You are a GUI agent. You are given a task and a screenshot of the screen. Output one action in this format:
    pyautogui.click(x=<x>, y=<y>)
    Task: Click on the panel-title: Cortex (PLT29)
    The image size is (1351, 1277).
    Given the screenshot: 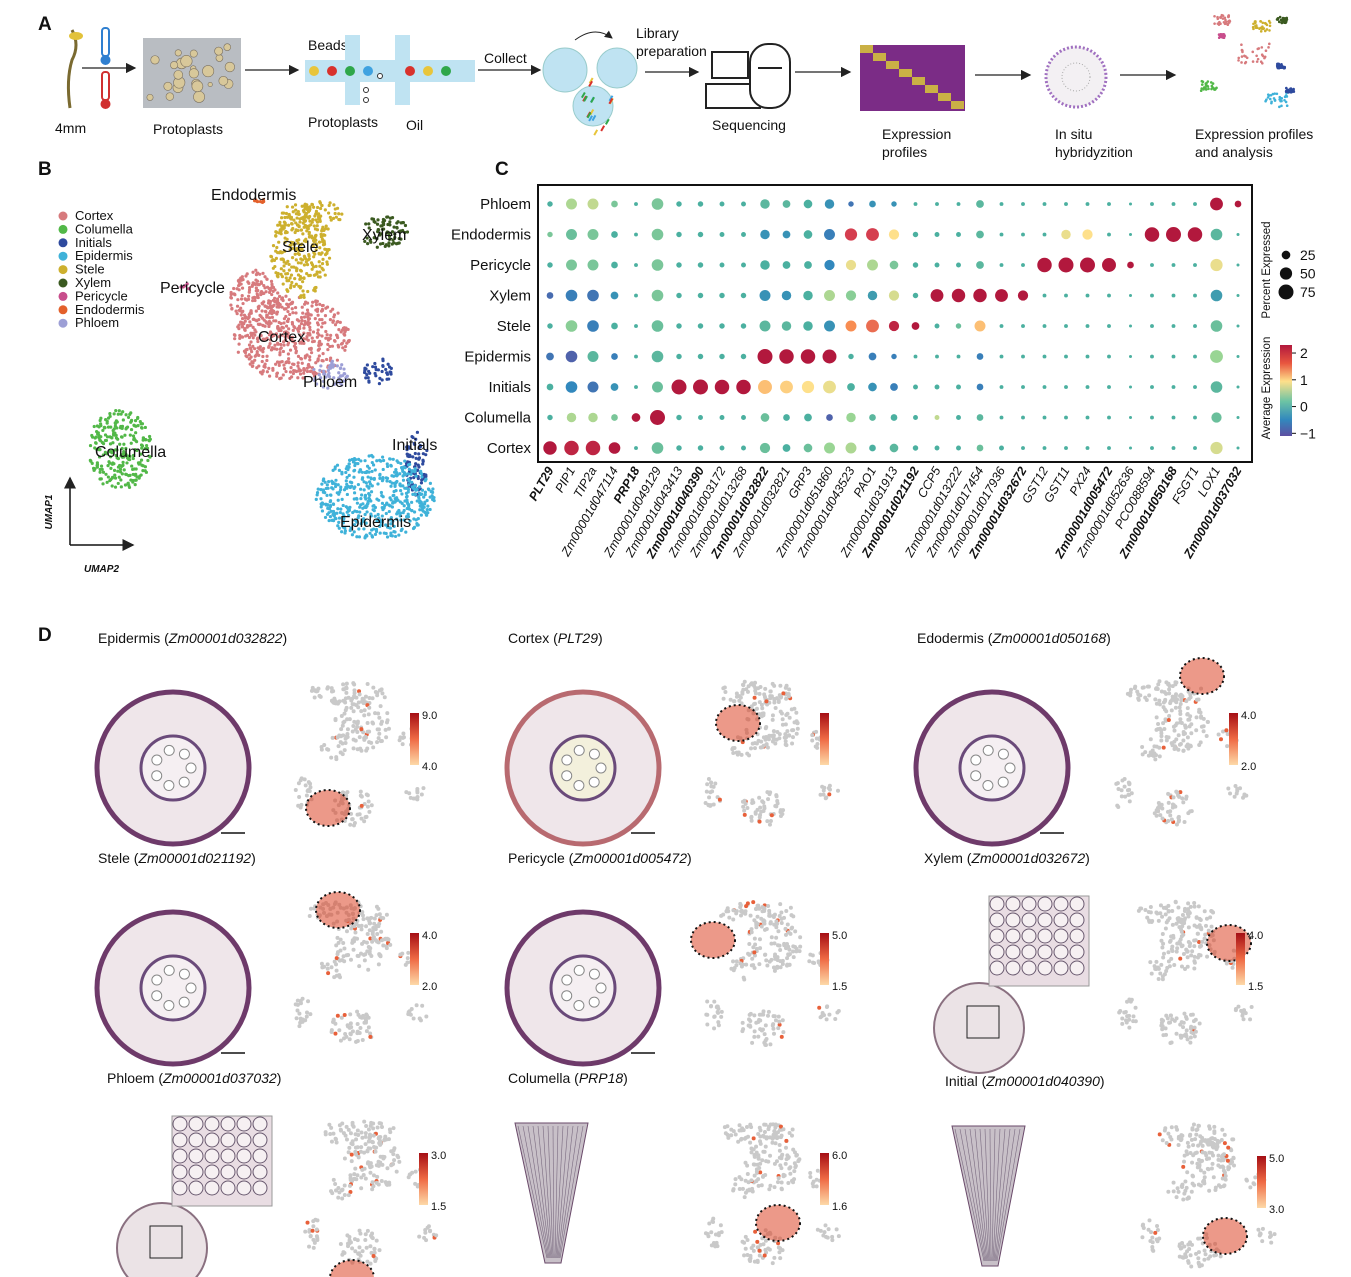 What is the action you would take?
    pyautogui.click(x=555, y=638)
    